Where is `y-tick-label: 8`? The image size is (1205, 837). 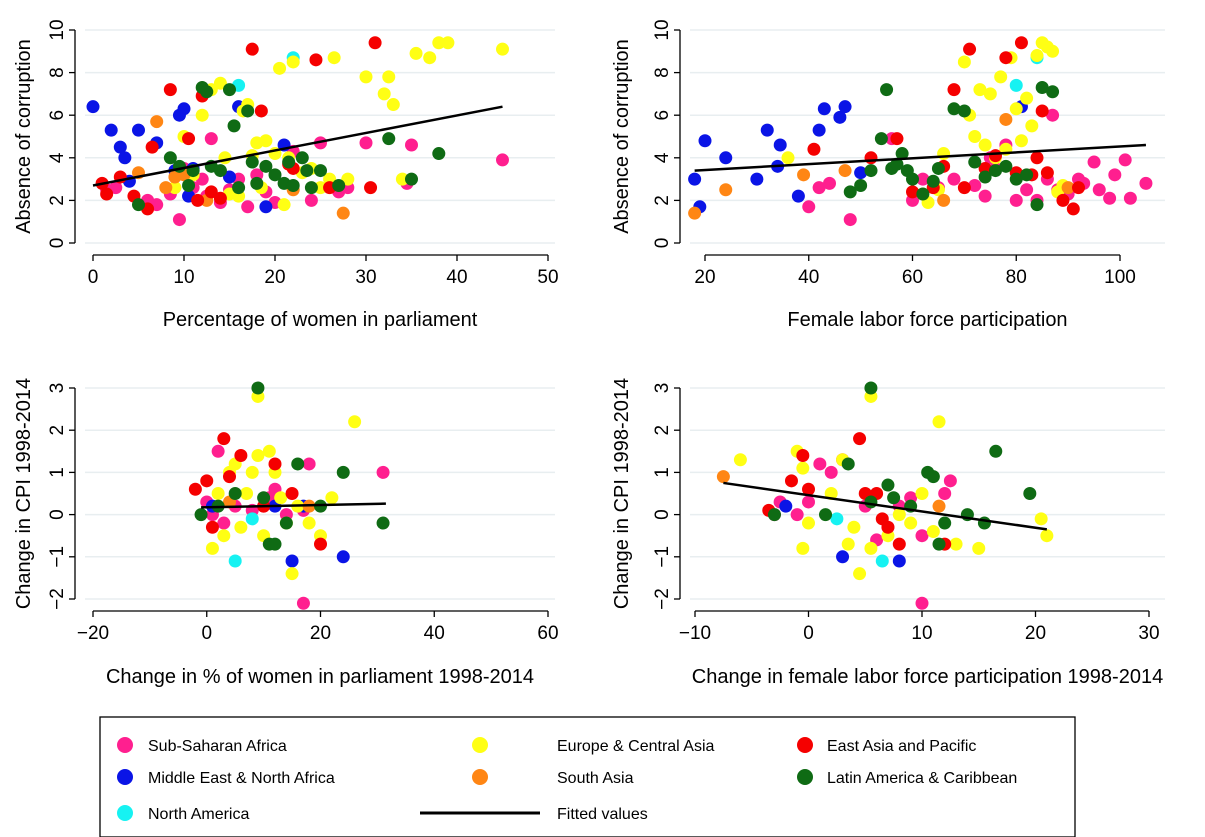 y-tick-label: 8 is located at coordinates (662, 72).